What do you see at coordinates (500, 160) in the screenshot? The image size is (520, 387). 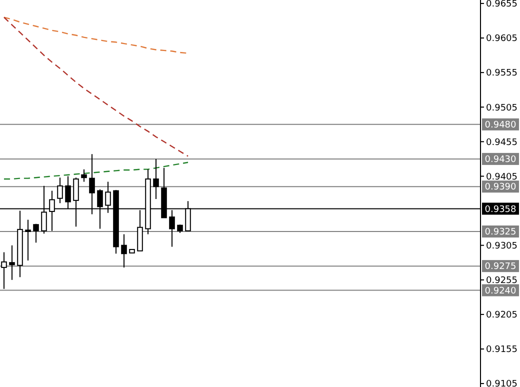 I see `ref-line-label: 0.9430` at bounding box center [500, 160].